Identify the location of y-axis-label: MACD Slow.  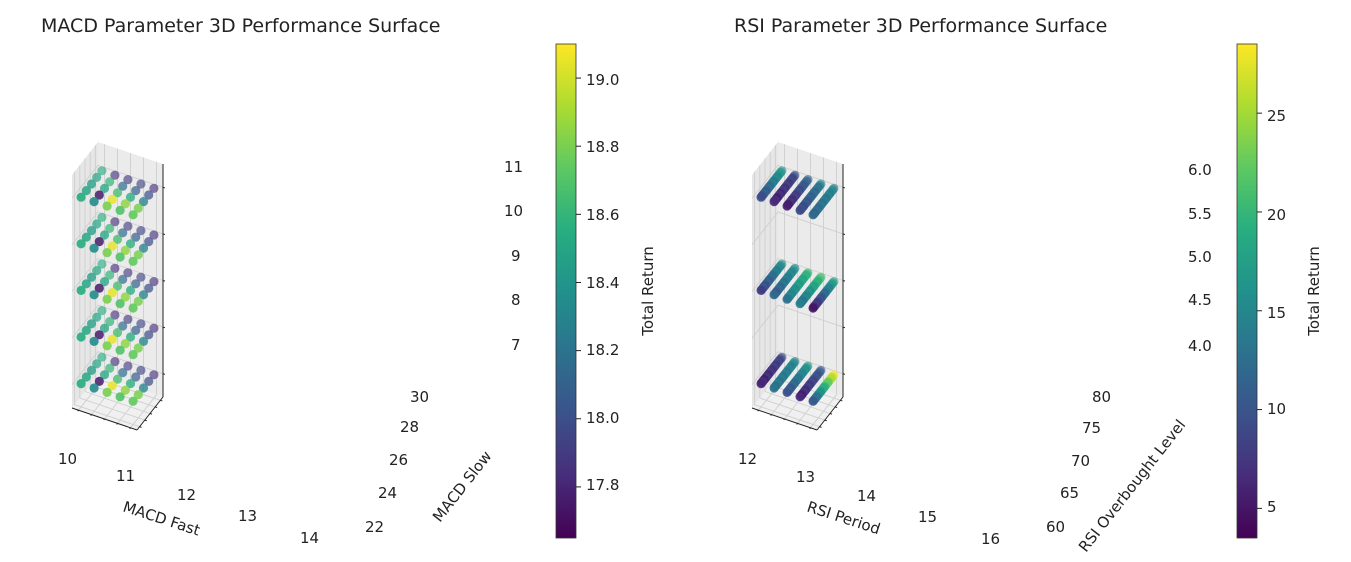
(462, 486).